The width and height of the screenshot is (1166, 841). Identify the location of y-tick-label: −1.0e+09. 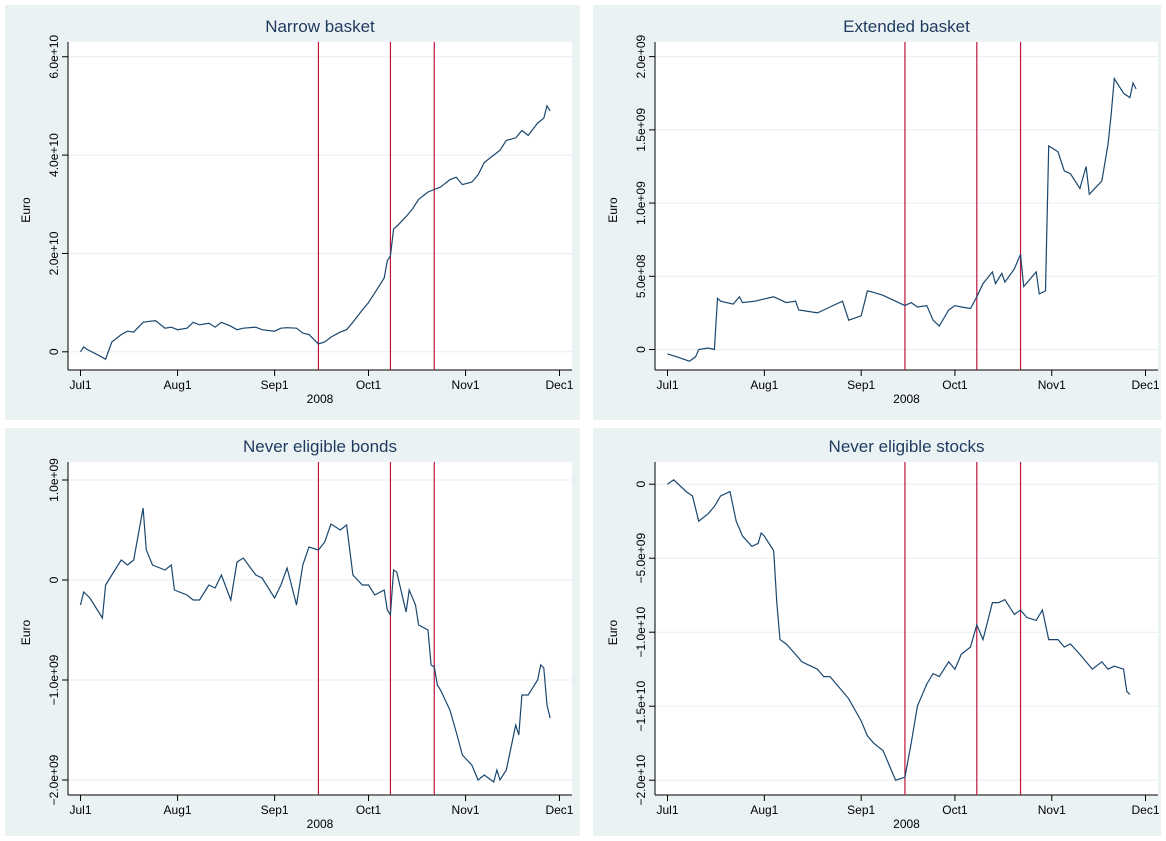
(54, 679).